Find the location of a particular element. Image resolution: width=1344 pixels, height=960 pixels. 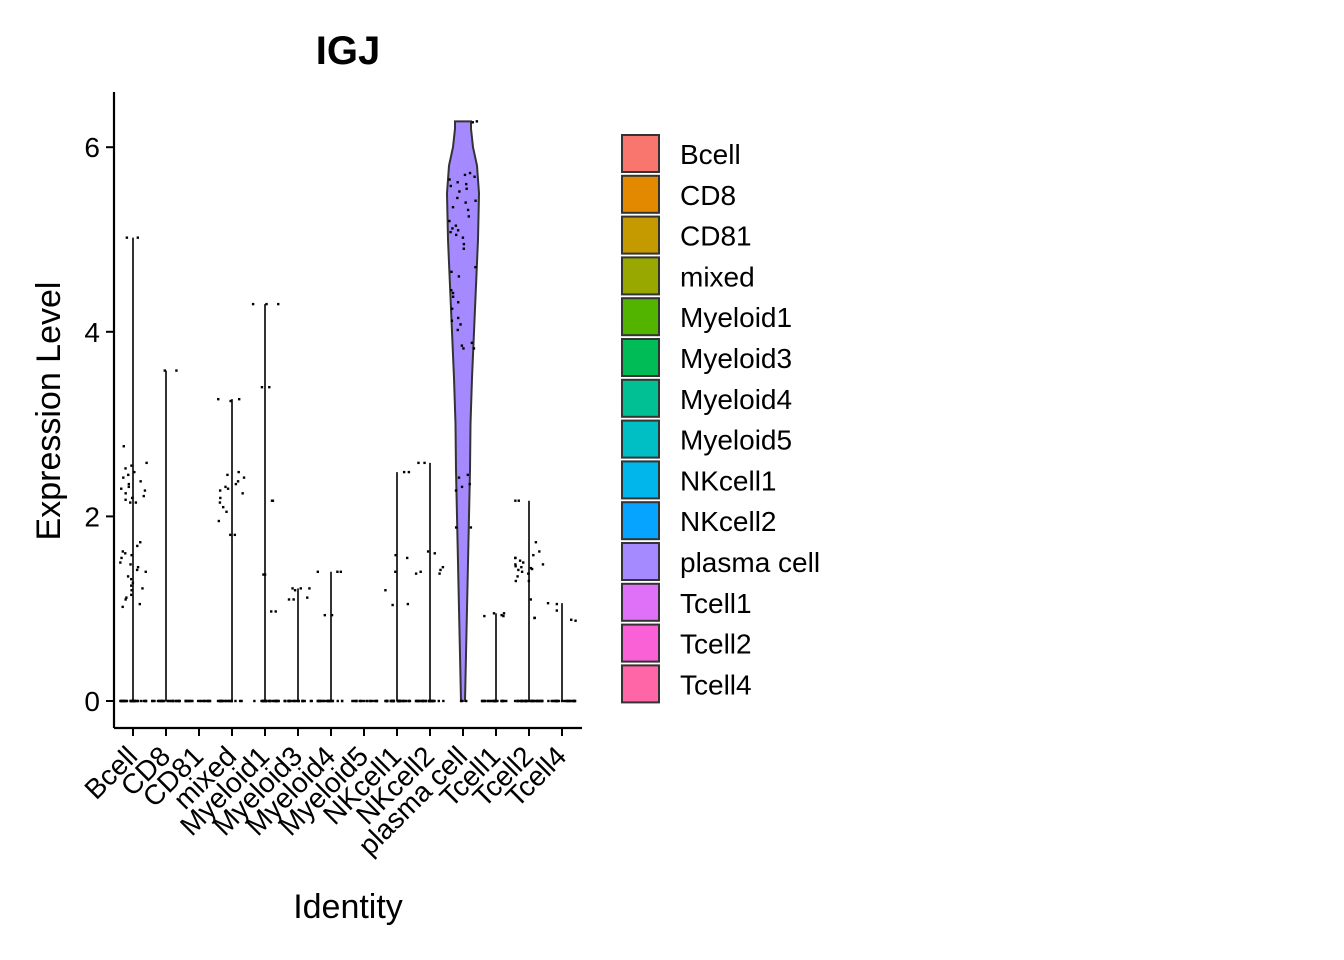

violin-CD81 is located at coordinates (198, 701).